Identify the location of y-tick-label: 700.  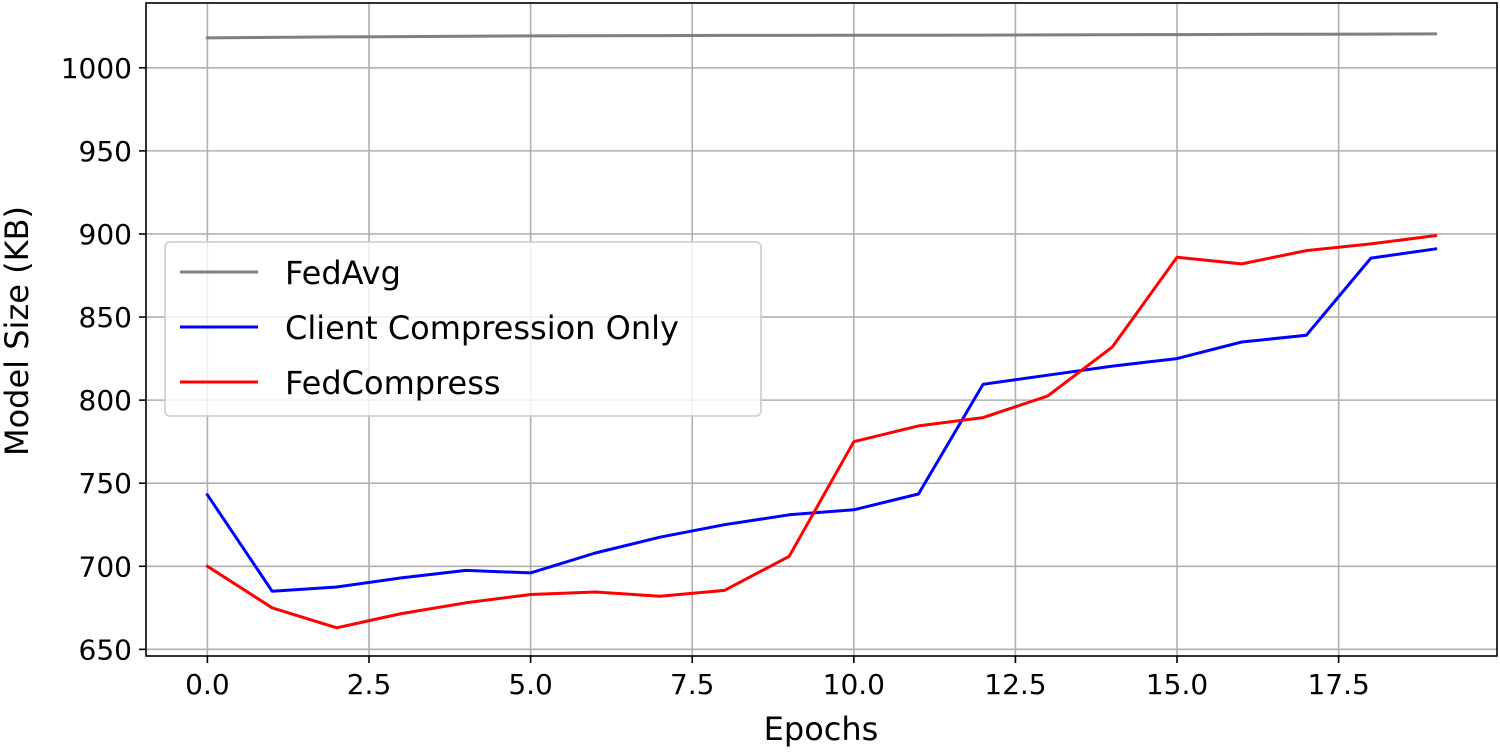
(105, 566).